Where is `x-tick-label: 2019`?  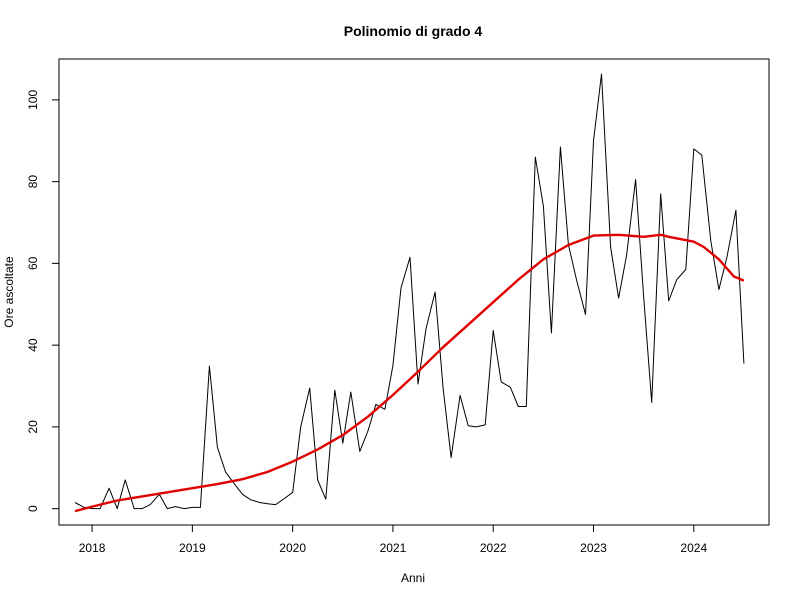 x-tick-label: 2019 is located at coordinates (192, 548).